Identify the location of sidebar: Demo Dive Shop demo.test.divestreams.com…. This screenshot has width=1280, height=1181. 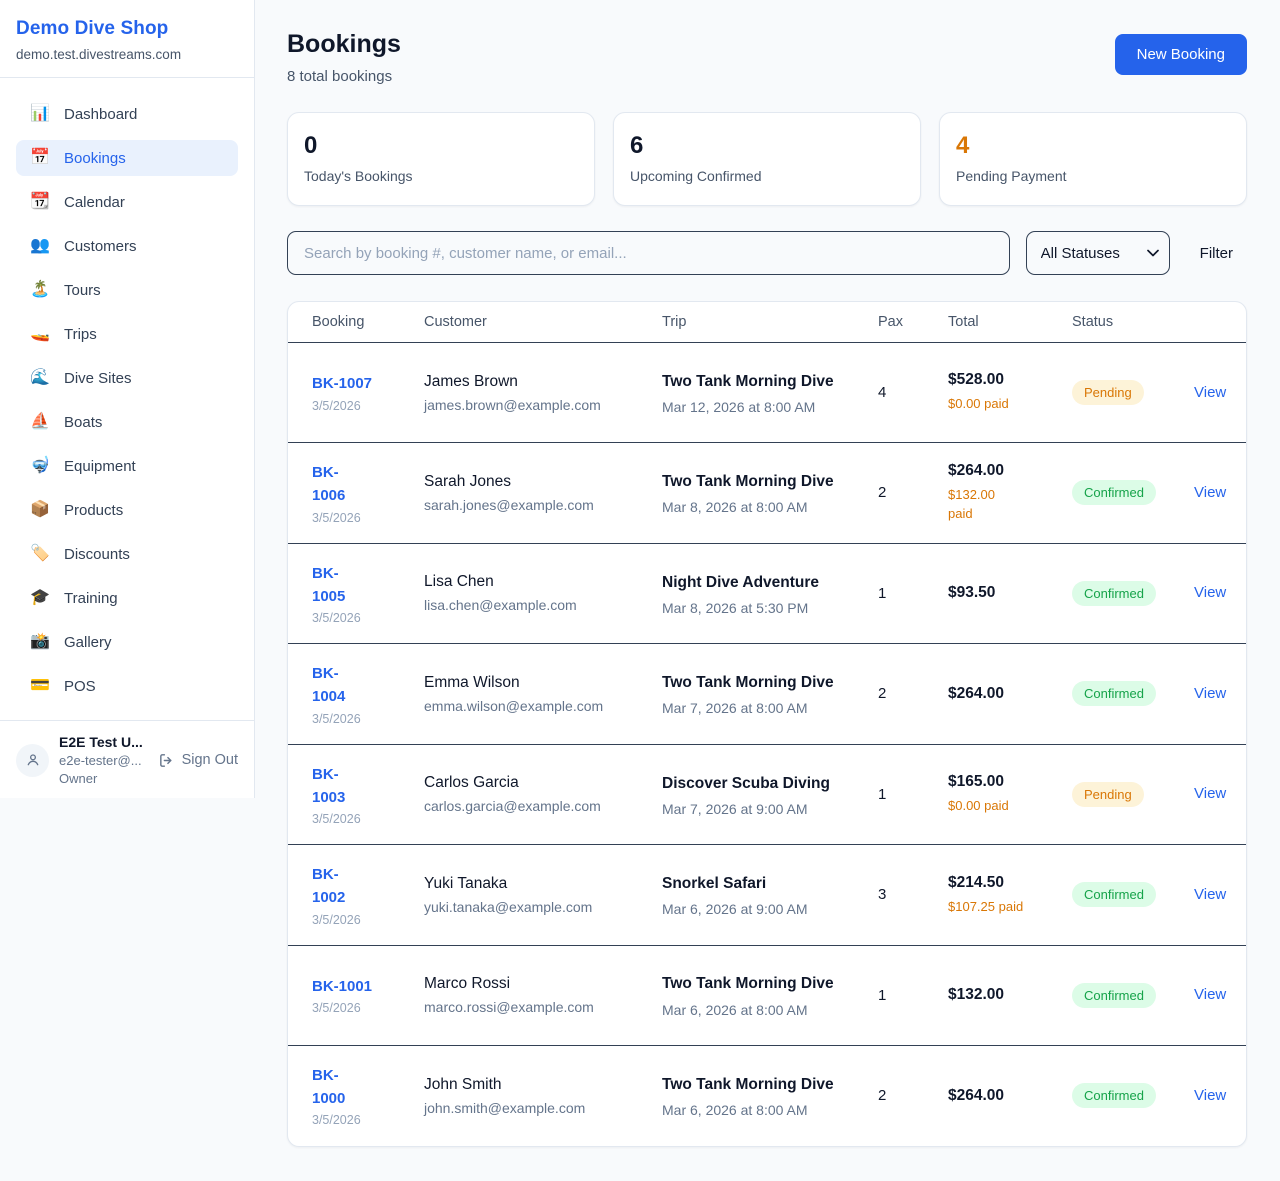
(127, 399).